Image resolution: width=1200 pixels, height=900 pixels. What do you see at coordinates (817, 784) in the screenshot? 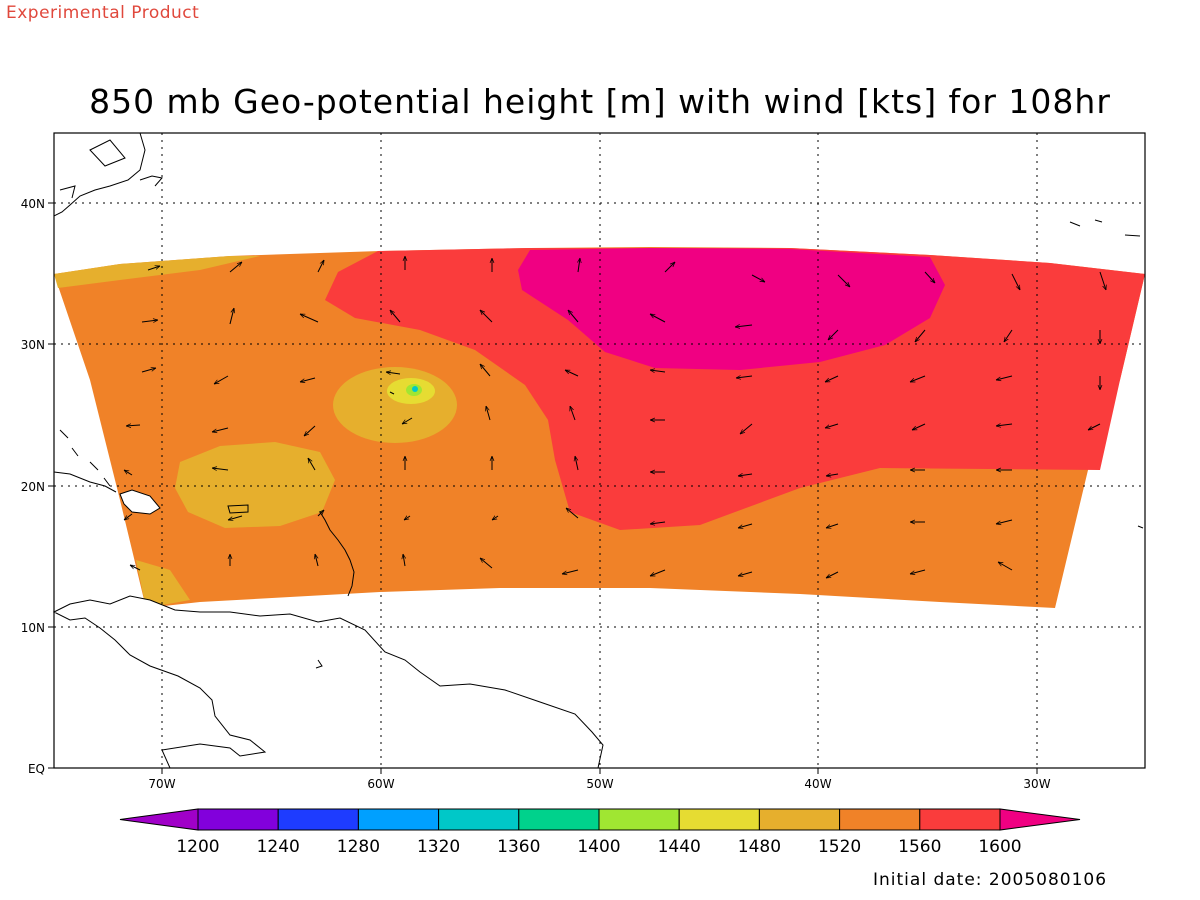
I see `lon-label: 40W` at bounding box center [817, 784].